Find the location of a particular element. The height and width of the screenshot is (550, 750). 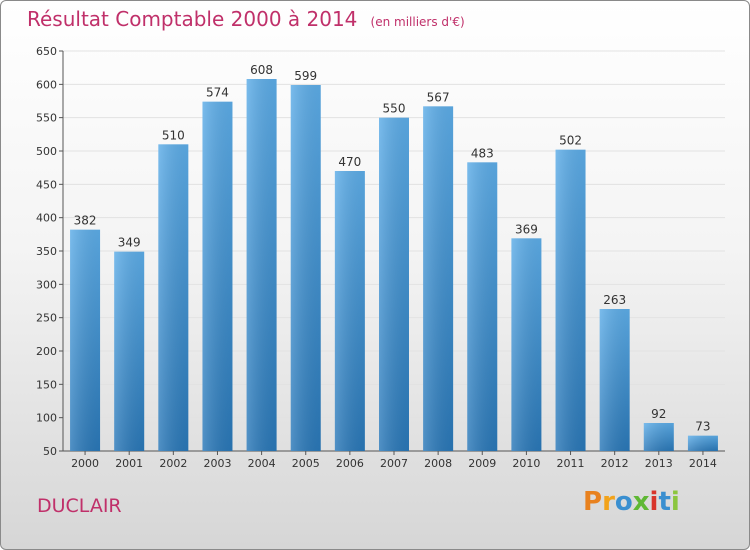

logo-letter: o is located at coordinates (623, 502).